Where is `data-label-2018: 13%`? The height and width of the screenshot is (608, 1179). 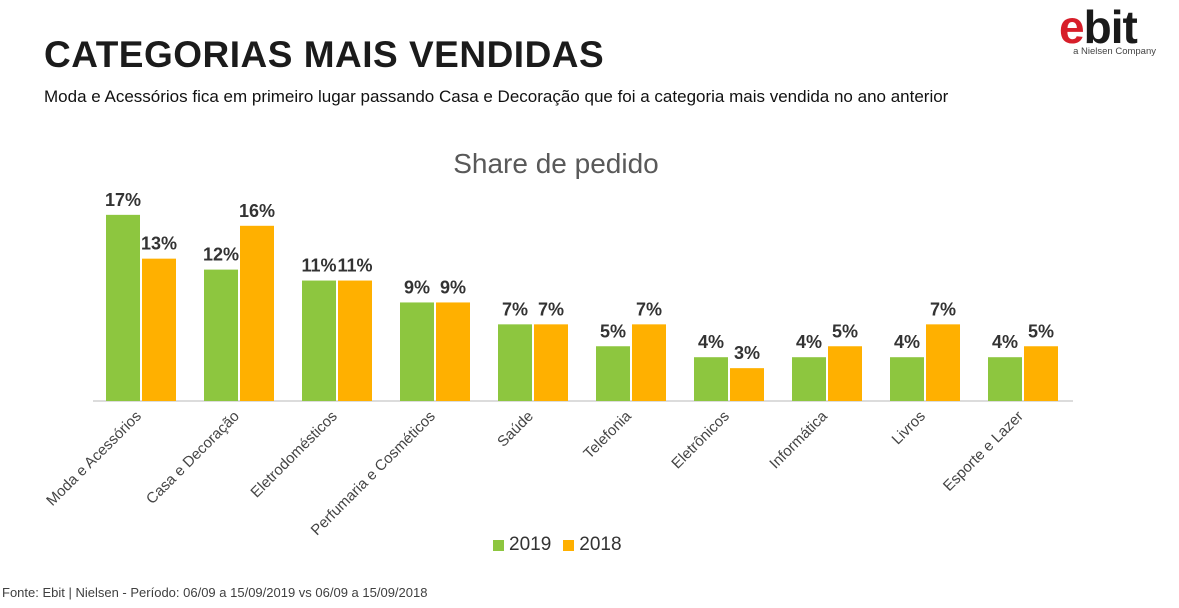
data-label-2018: 13% is located at coordinates (159, 244).